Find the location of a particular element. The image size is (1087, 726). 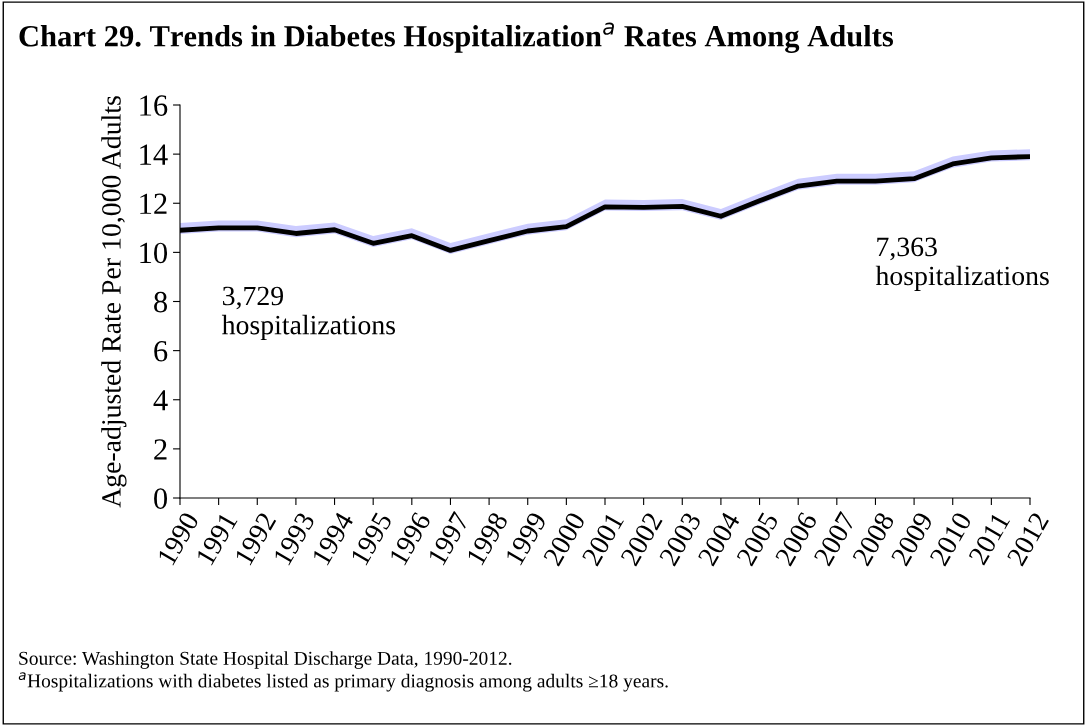

annotation: 7,363 hospitalizations is located at coordinates (962, 264).